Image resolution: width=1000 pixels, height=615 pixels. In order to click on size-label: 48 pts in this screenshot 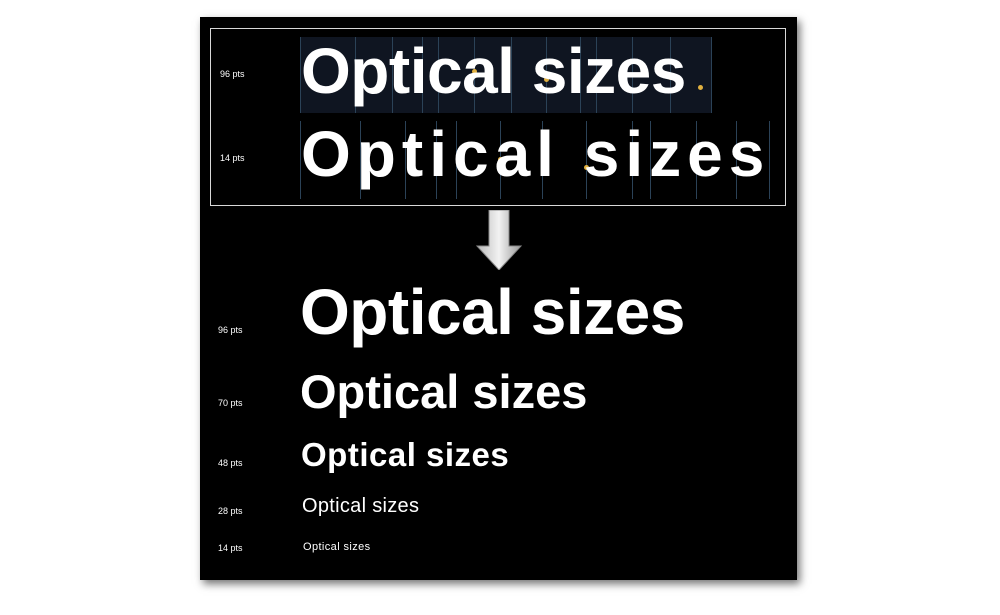, I will do `click(230, 463)`.